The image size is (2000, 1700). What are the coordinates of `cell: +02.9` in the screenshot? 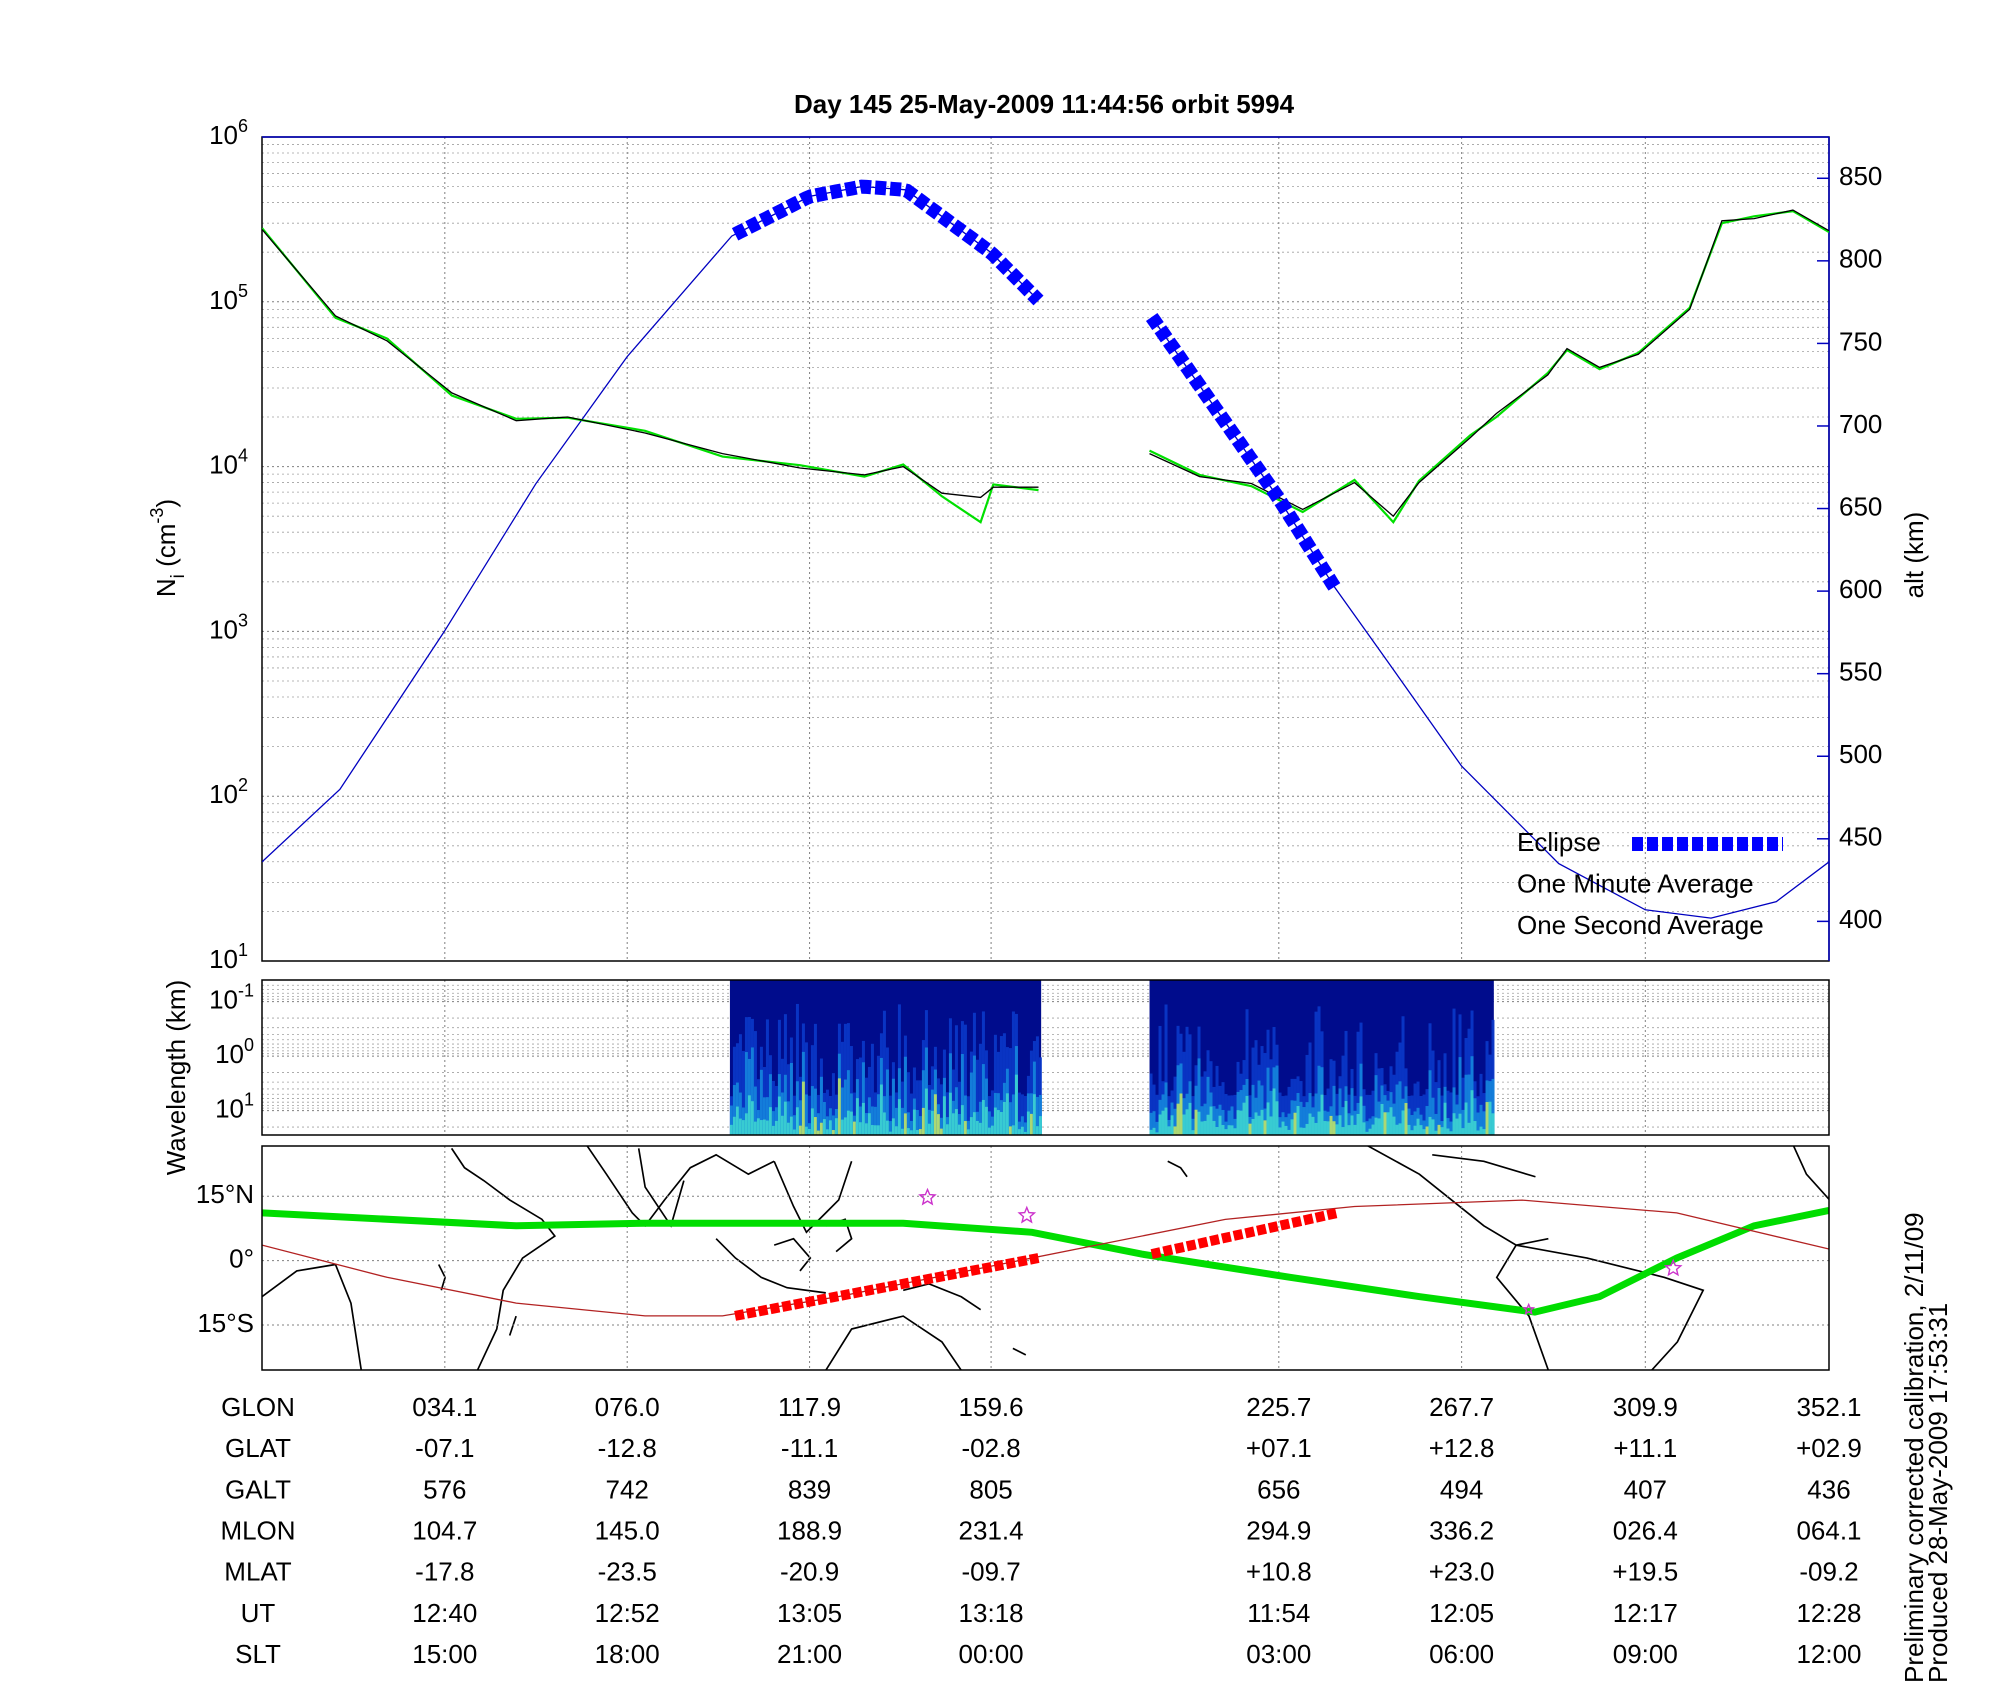 It's located at (1829, 1448).